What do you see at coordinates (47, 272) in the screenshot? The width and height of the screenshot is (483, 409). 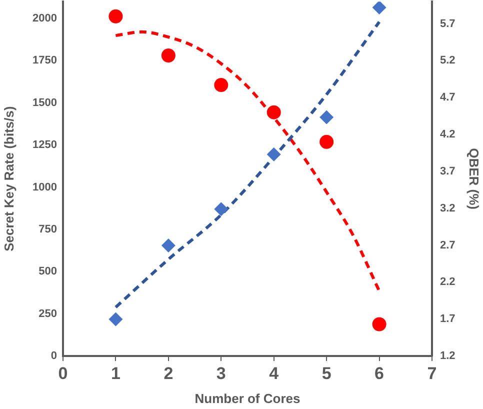 I see `y-tick-label: 500` at bounding box center [47, 272].